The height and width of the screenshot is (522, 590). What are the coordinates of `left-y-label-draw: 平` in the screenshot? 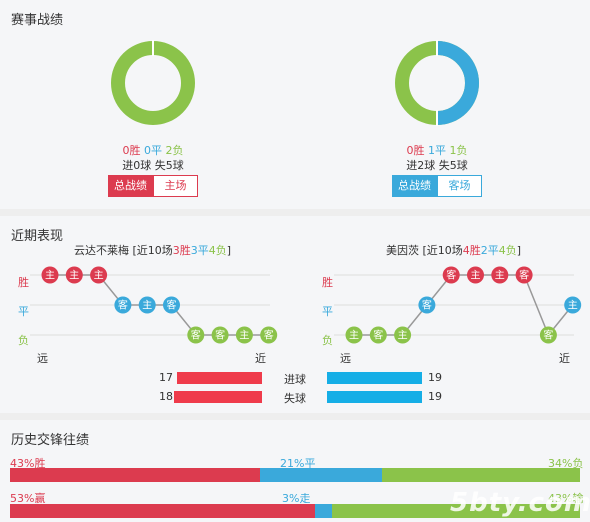 It's located at (23, 311).